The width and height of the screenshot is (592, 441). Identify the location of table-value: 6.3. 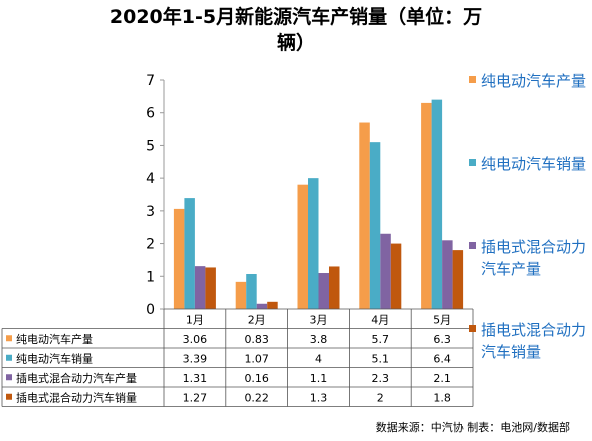
(442, 339).